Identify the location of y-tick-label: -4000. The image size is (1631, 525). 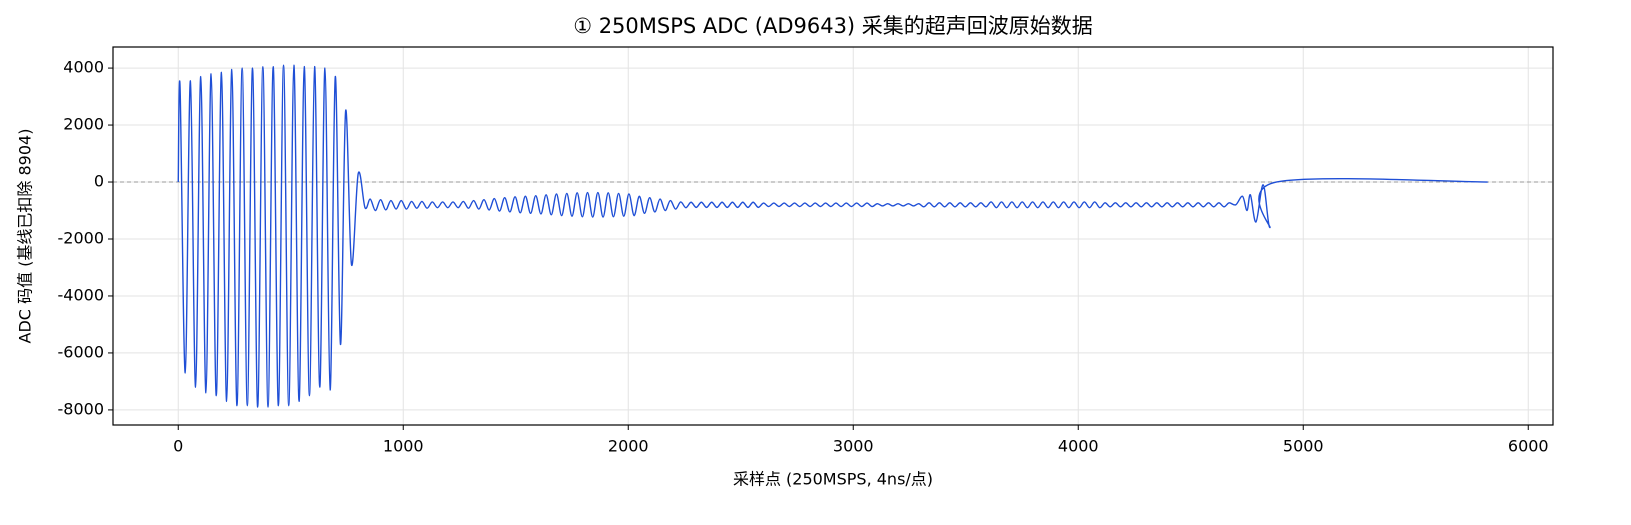
(81, 294).